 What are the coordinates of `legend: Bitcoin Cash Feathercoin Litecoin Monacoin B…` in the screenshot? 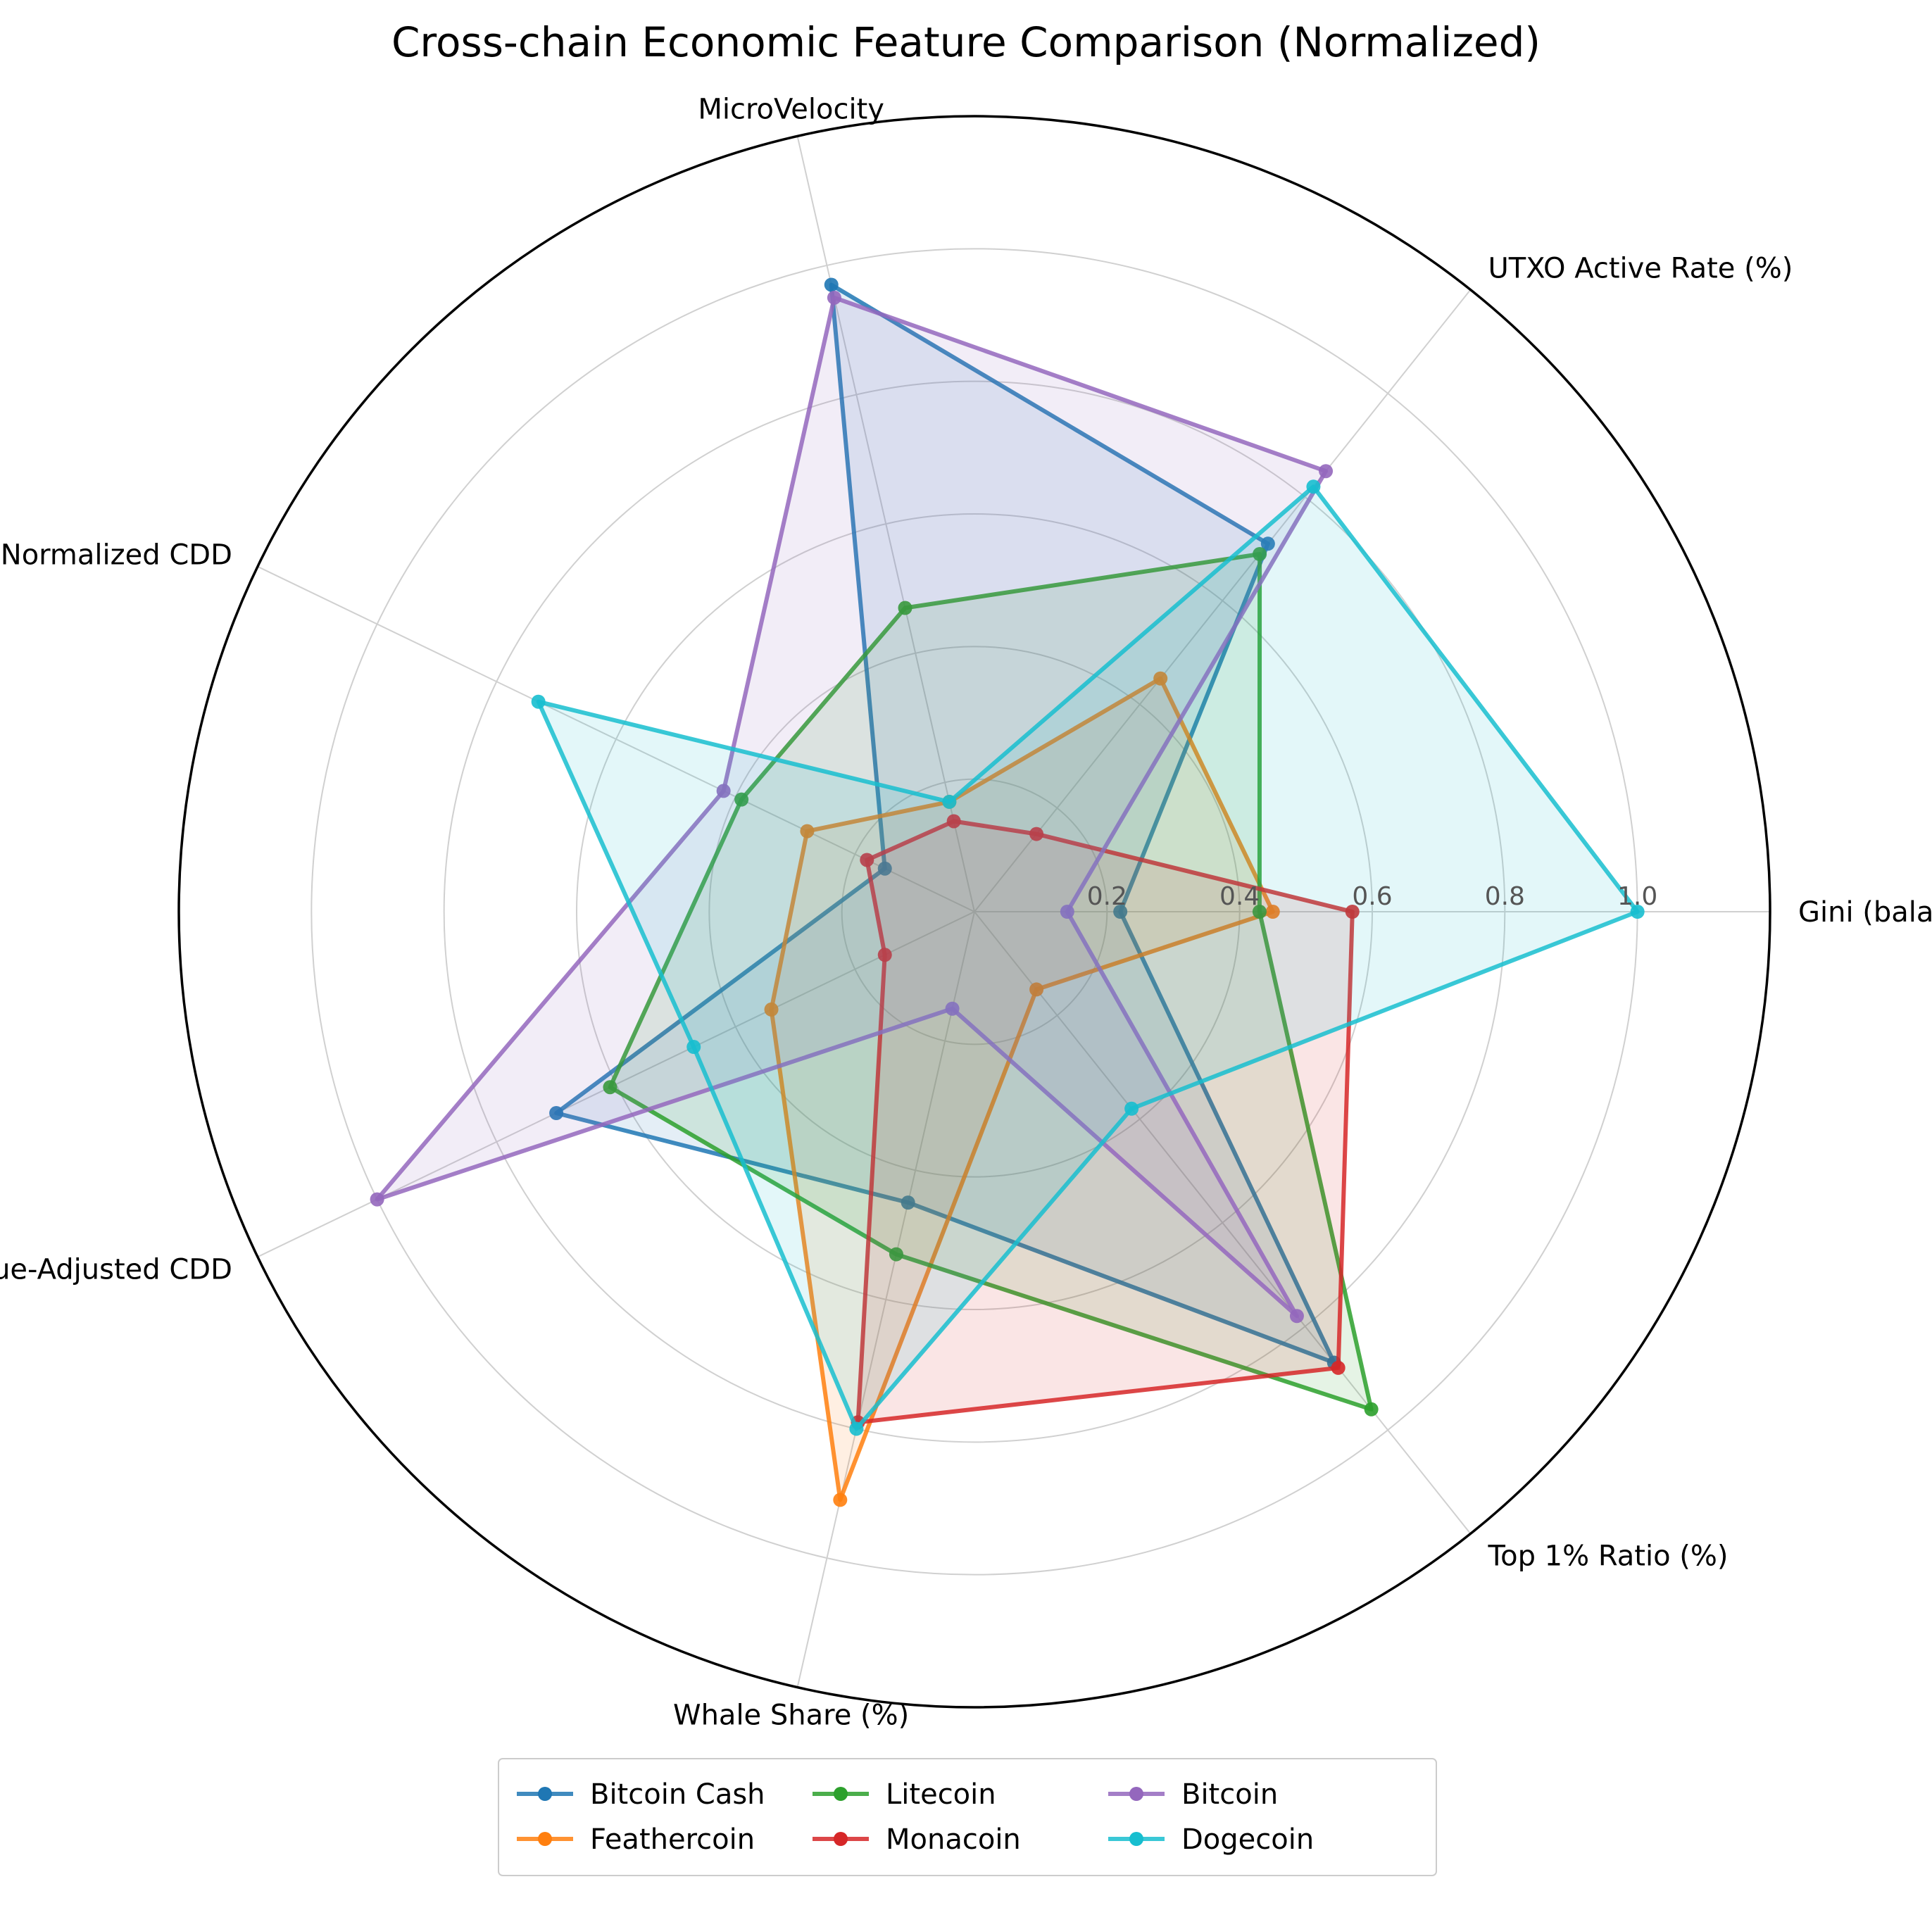 It's located at (967, 1817).